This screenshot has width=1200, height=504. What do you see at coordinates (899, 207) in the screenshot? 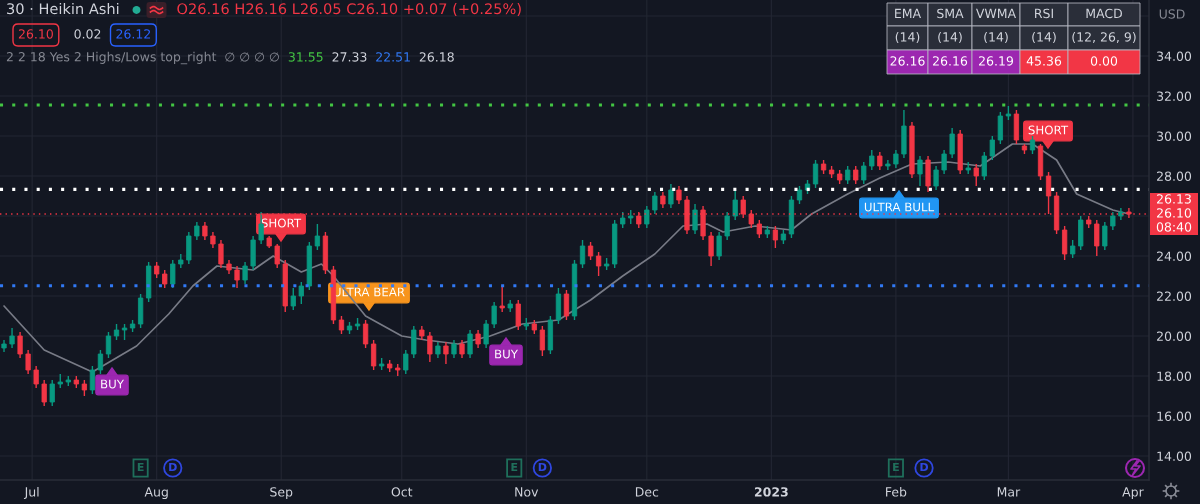
I see `annotation: ULTRA BULL` at bounding box center [899, 207].